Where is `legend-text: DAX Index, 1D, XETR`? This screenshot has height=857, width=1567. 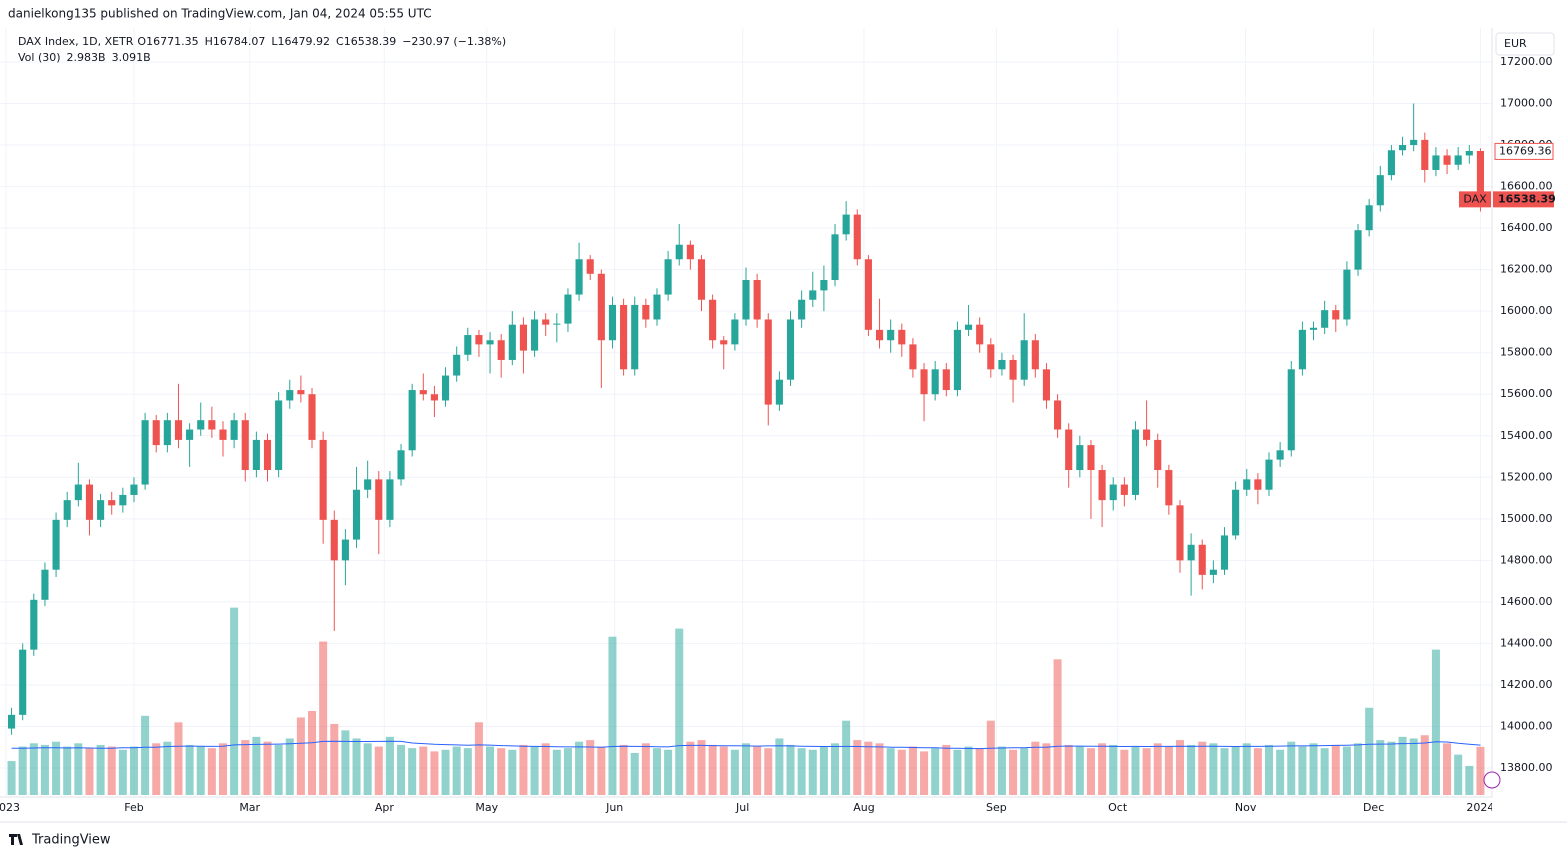 legend-text: DAX Index, 1D, XETR is located at coordinates (76, 41).